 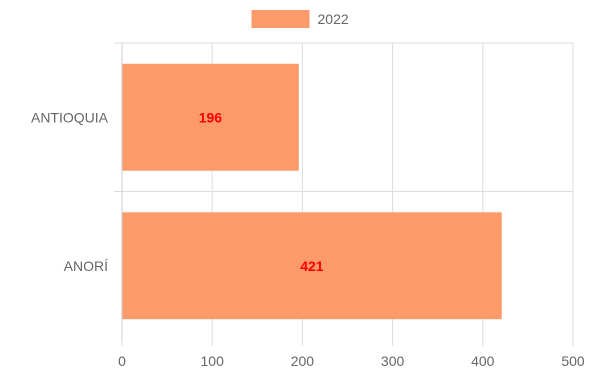 I want to click on y-tick-label-anorí: ANORÍ, so click(x=86, y=266).